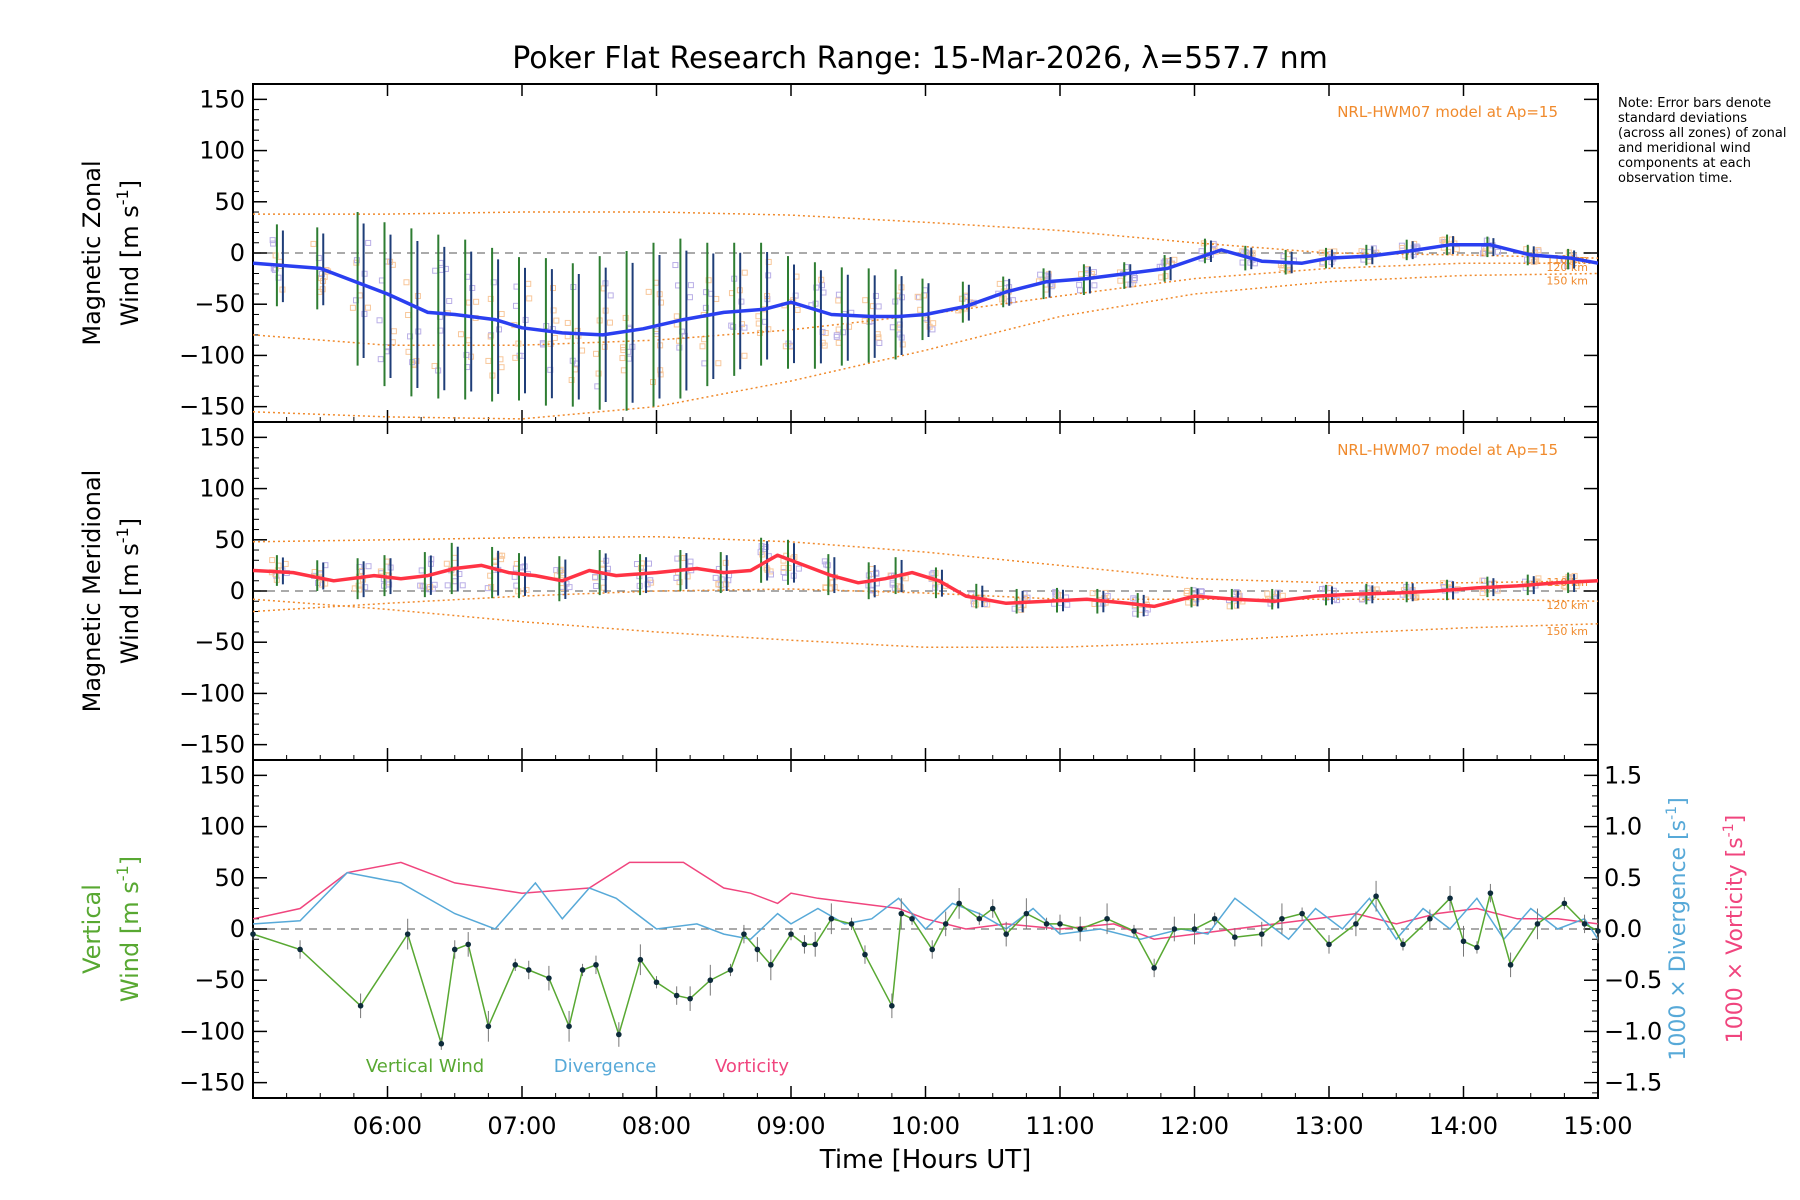  Describe the element at coordinates (1194, 1126) in the screenshot. I see `x-tick-label: 12:00` at that location.